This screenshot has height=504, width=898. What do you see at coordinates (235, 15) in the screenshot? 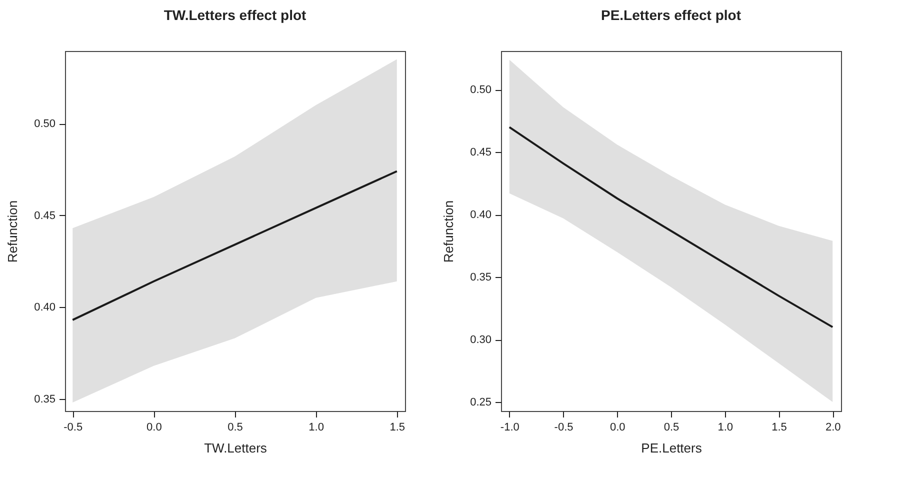
I see `chart-title: TW.Letters effect plot` at bounding box center [235, 15].